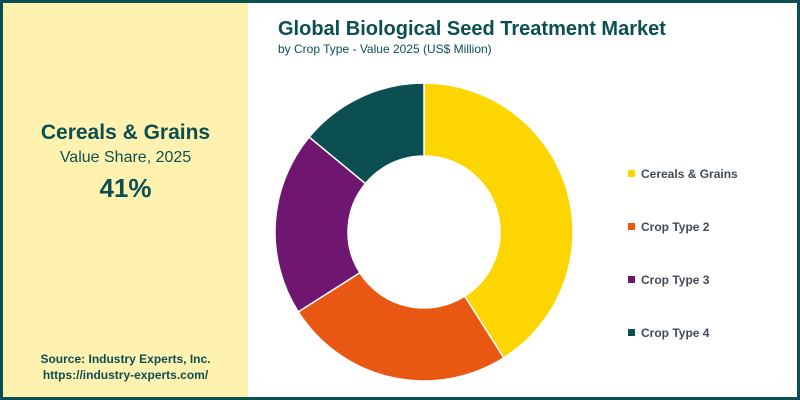 This screenshot has width=800, height=400. What do you see at coordinates (125, 157) in the screenshot?
I see `kpi-subtitle: Value Share, 2025` at bounding box center [125, 157].